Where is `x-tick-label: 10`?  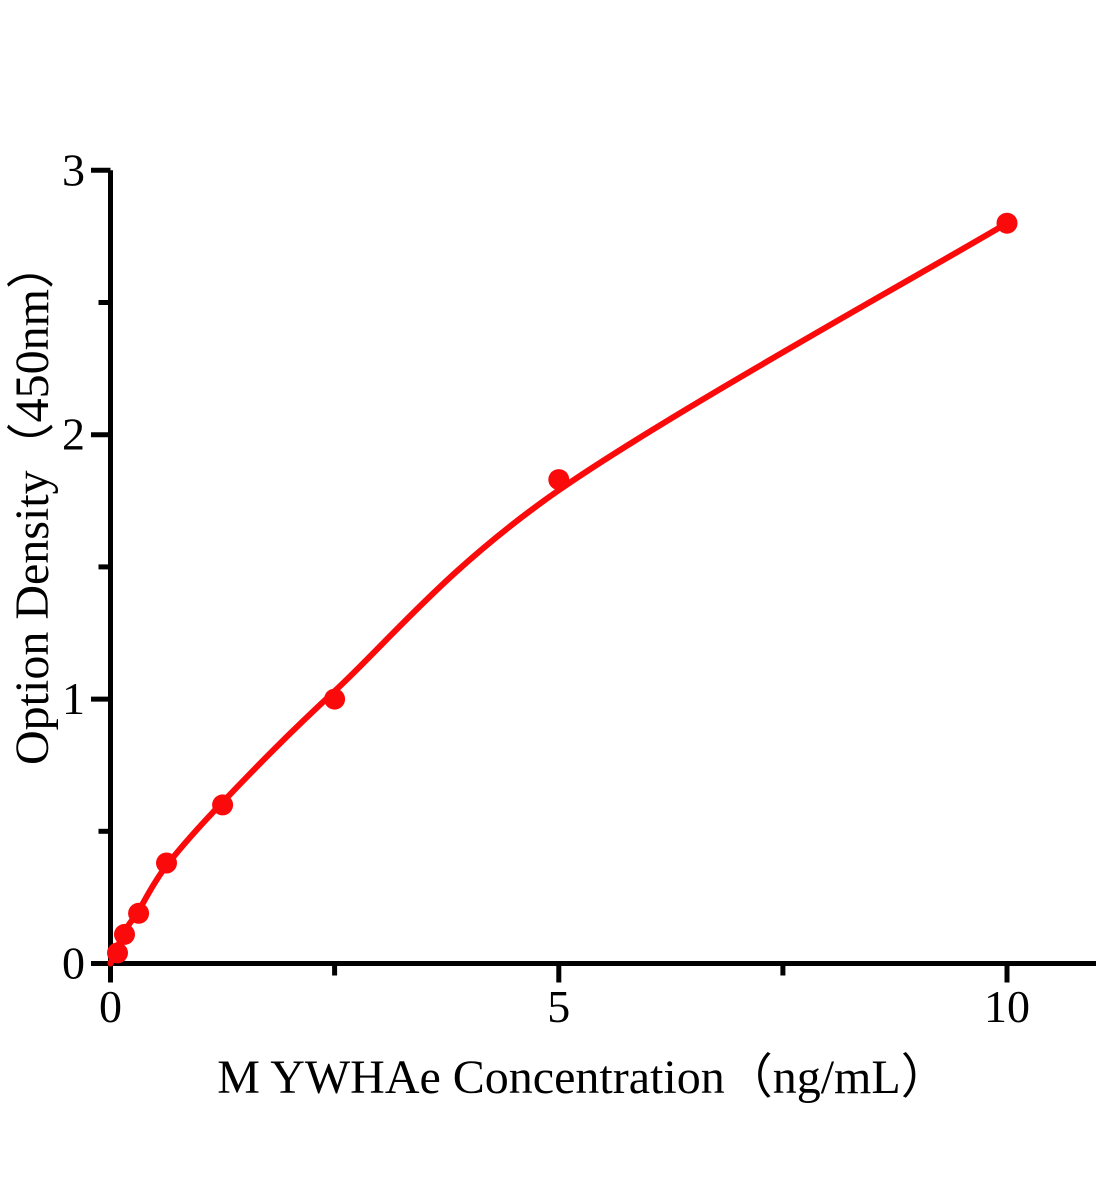 x-tick-label: 10 is located at coordinates (1007, 1006).